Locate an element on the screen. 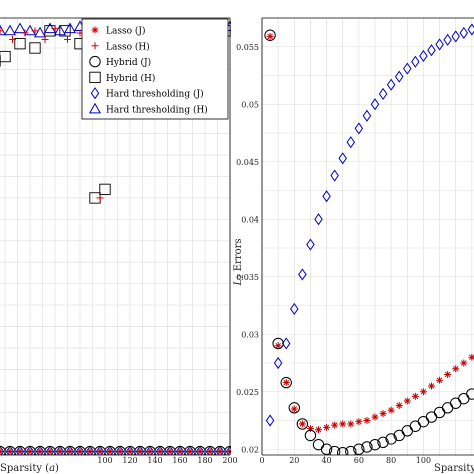  right-y-tick-labels: 0.02 0.025 0.03 0.035 0.04 0.045 0.05 0.055 is located at coordinates (247, 249).